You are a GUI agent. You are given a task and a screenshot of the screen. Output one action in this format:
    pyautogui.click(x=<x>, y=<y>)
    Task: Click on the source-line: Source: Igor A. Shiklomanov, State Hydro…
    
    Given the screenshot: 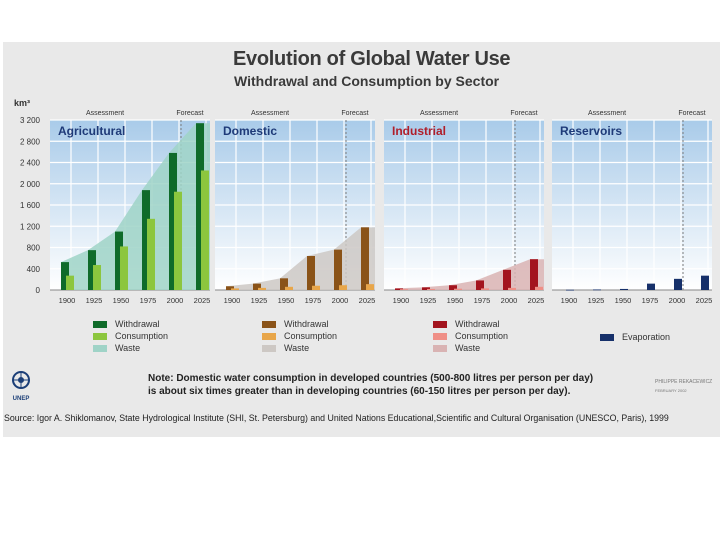 What is the action you would take?
    pyautogui.click(x=336, y=418)
    